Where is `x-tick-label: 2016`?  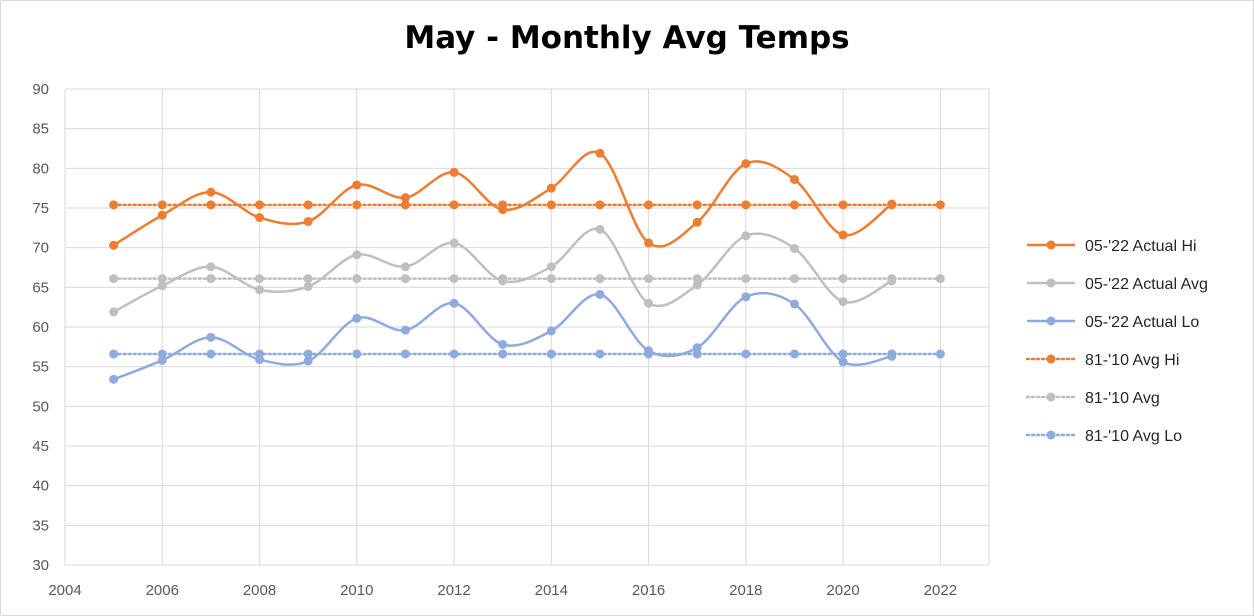
x-tick-label: 2016 is located at coordinates (648, 590).